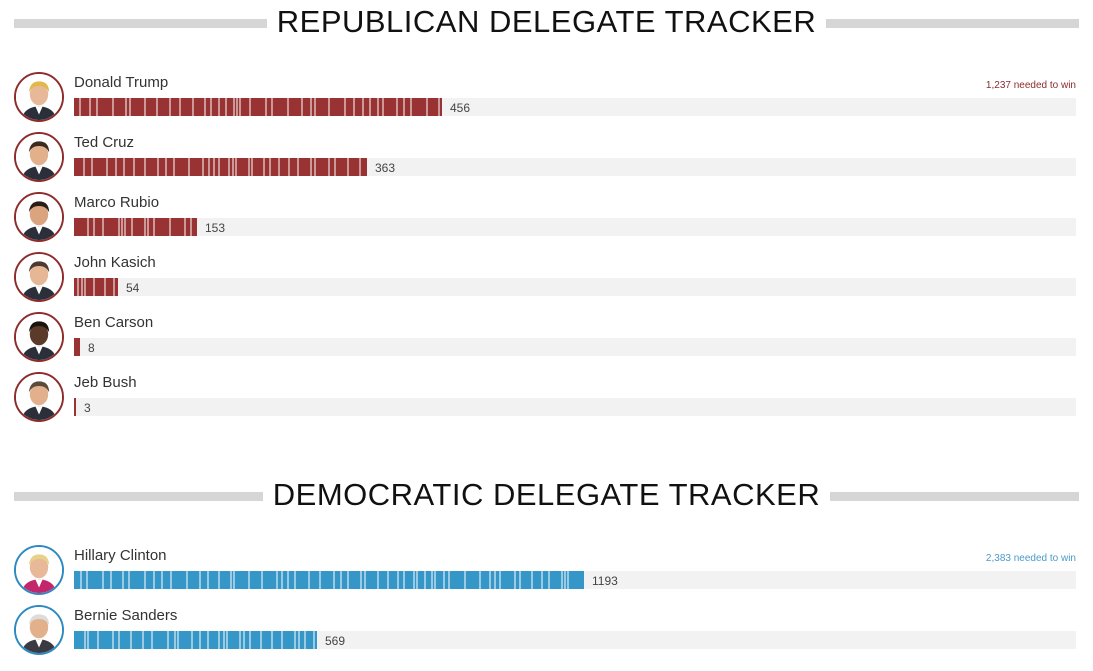 This screenshot has height=671, width=1093. I want to click on candidate-name: John Kasich, so click(115, 262).